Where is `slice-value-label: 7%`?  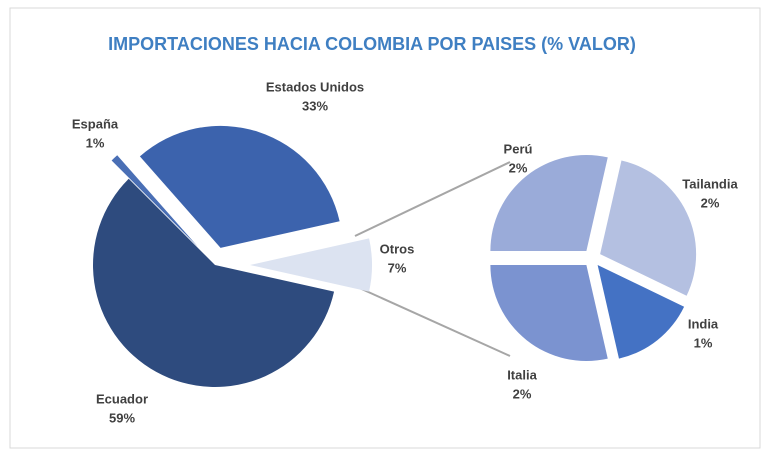 slice-value-label: 7% is located at coordinates (397, 267).